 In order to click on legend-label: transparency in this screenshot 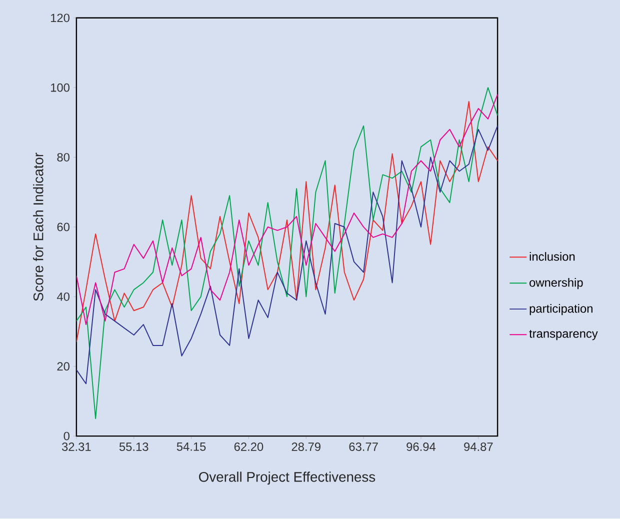, I will do `click(563, 335)`.